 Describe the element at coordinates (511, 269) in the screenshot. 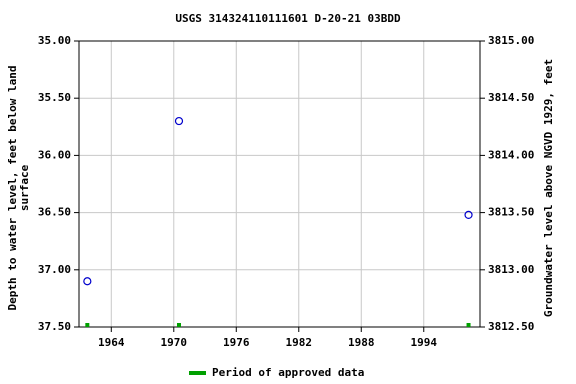

I see `y2-tick-label: 3813.00` at that location.